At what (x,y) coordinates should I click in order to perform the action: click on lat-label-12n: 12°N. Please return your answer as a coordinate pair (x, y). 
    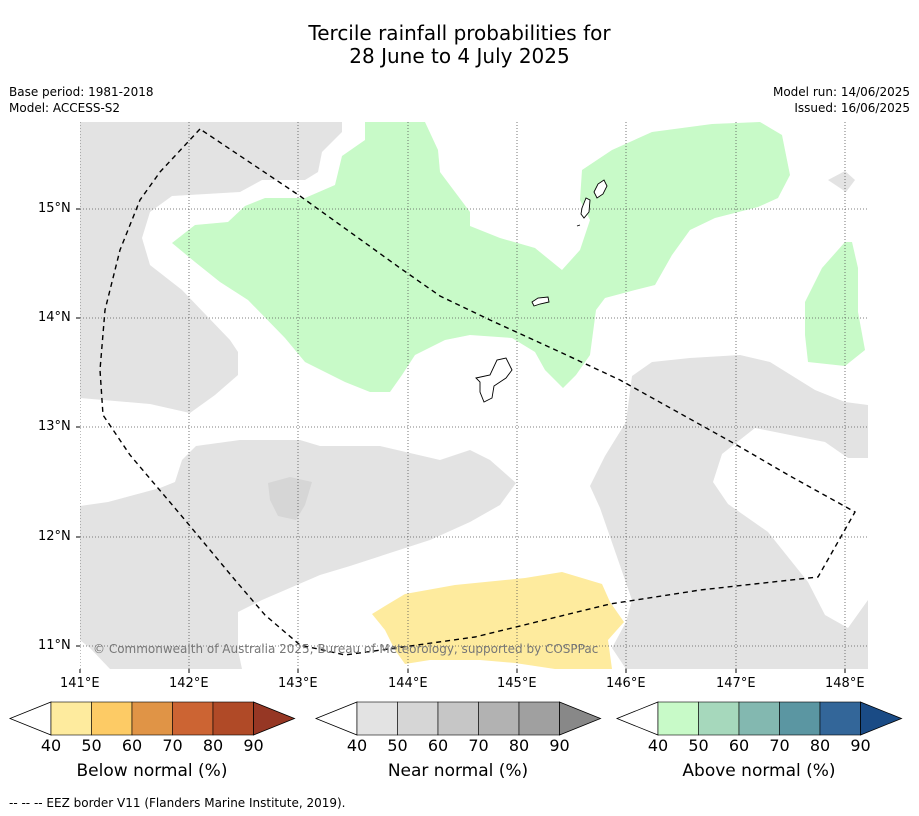
    Looking at the image, I should click on (54, 536).